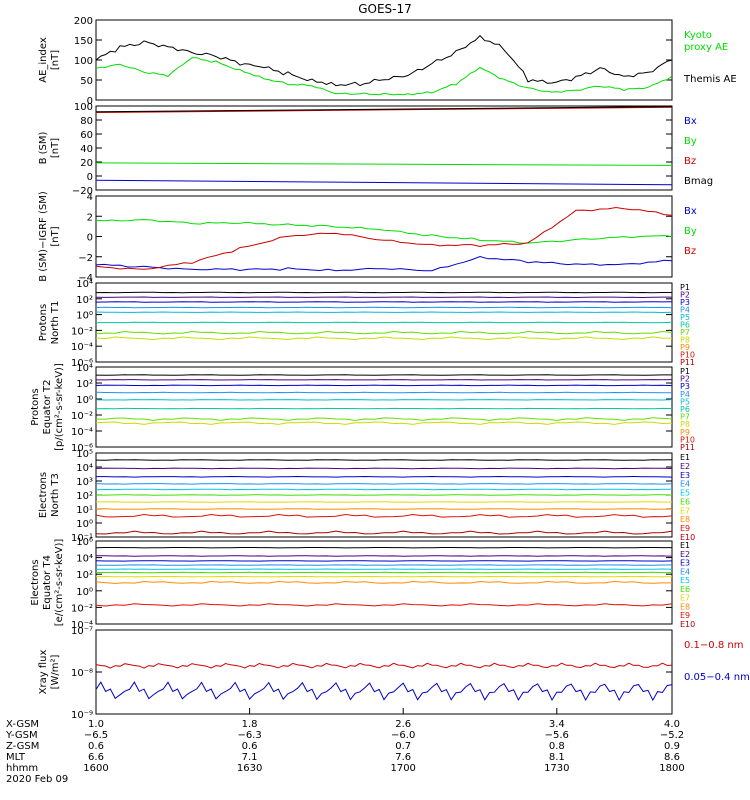 This screenshot has width=750, height=800. What do you see at coordinates (557, 724) in the screenshot?
I see `x-tick-label: 3.4` at bounding box center [557, 724].